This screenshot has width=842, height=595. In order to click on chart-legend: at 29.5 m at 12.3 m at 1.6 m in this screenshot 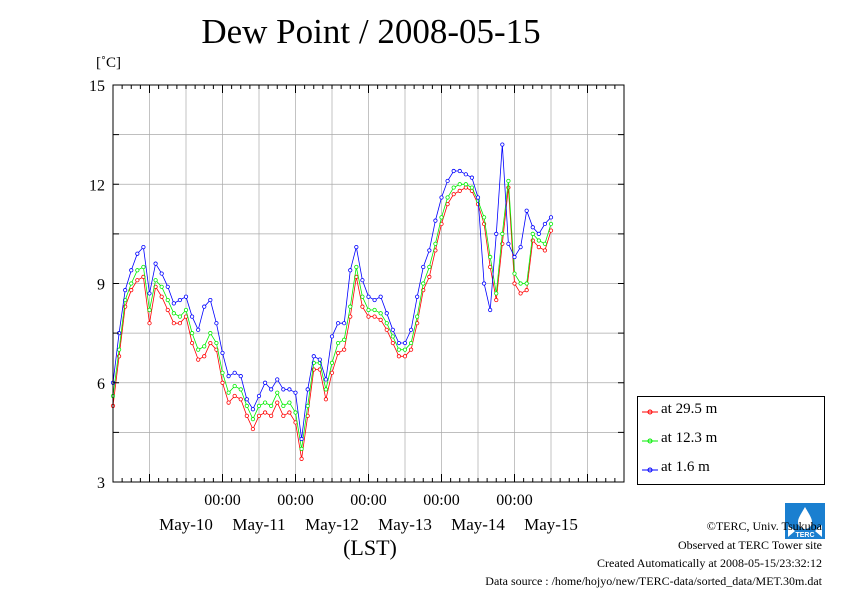, I will do `click(731, 440)`.